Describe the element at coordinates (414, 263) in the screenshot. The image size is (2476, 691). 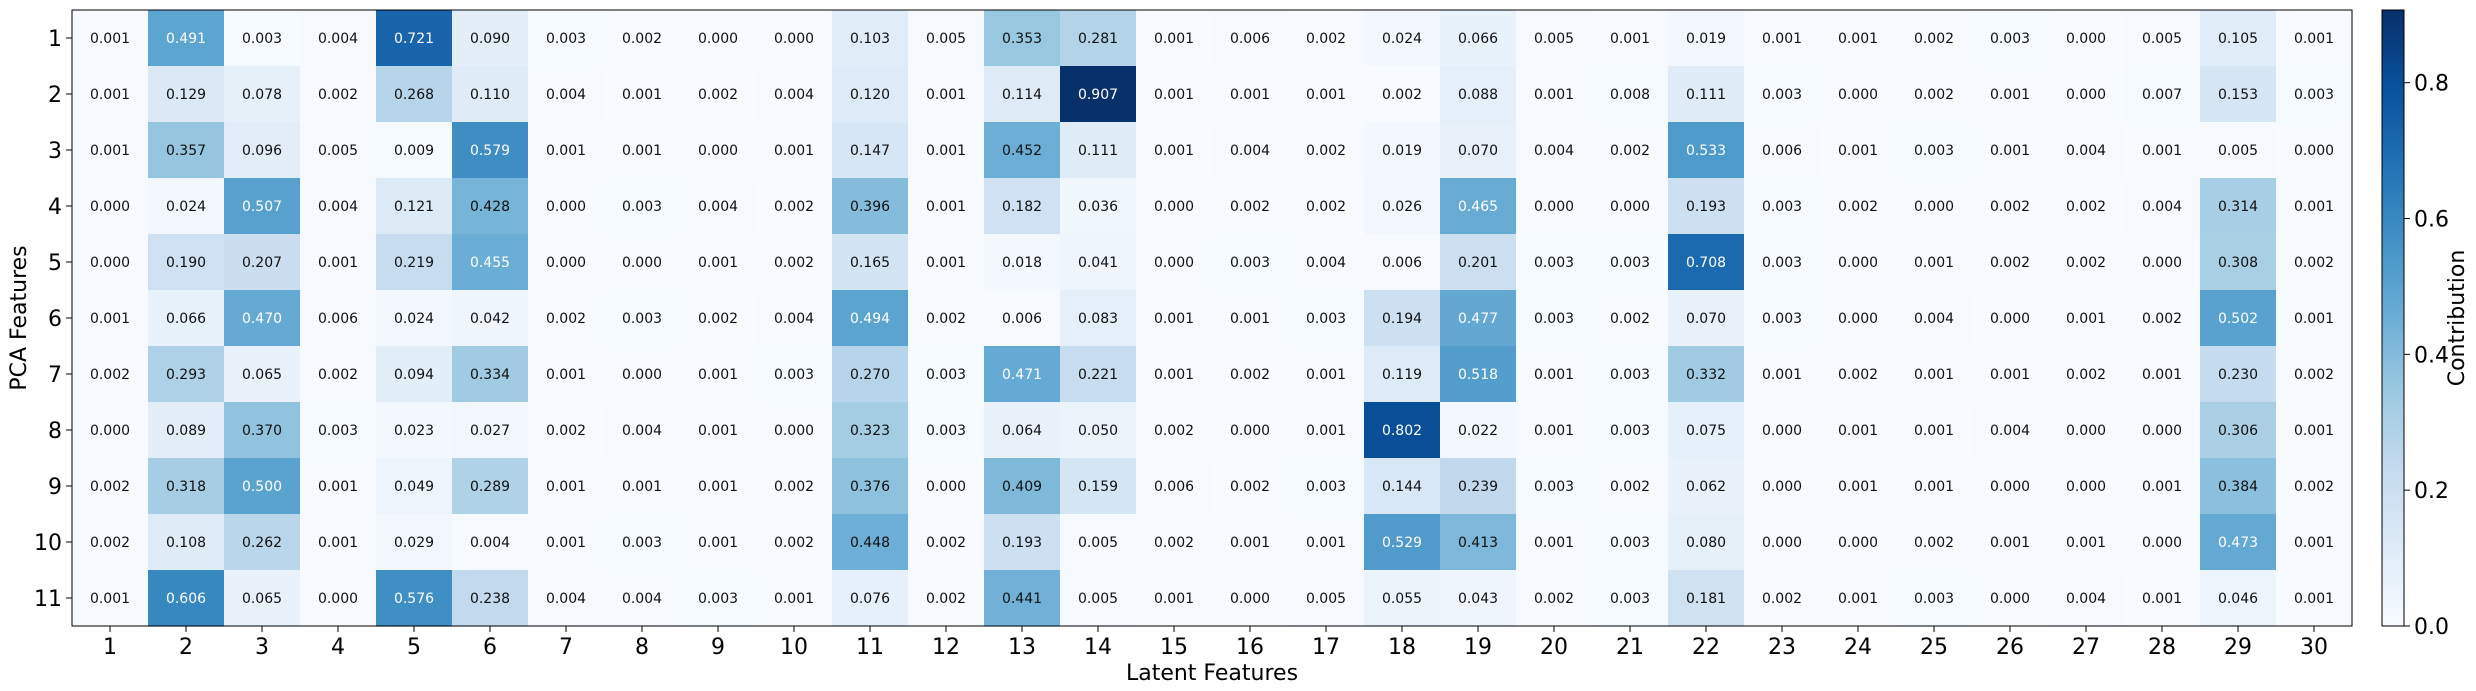
I see `cell-value-label: 0.219` at that location.